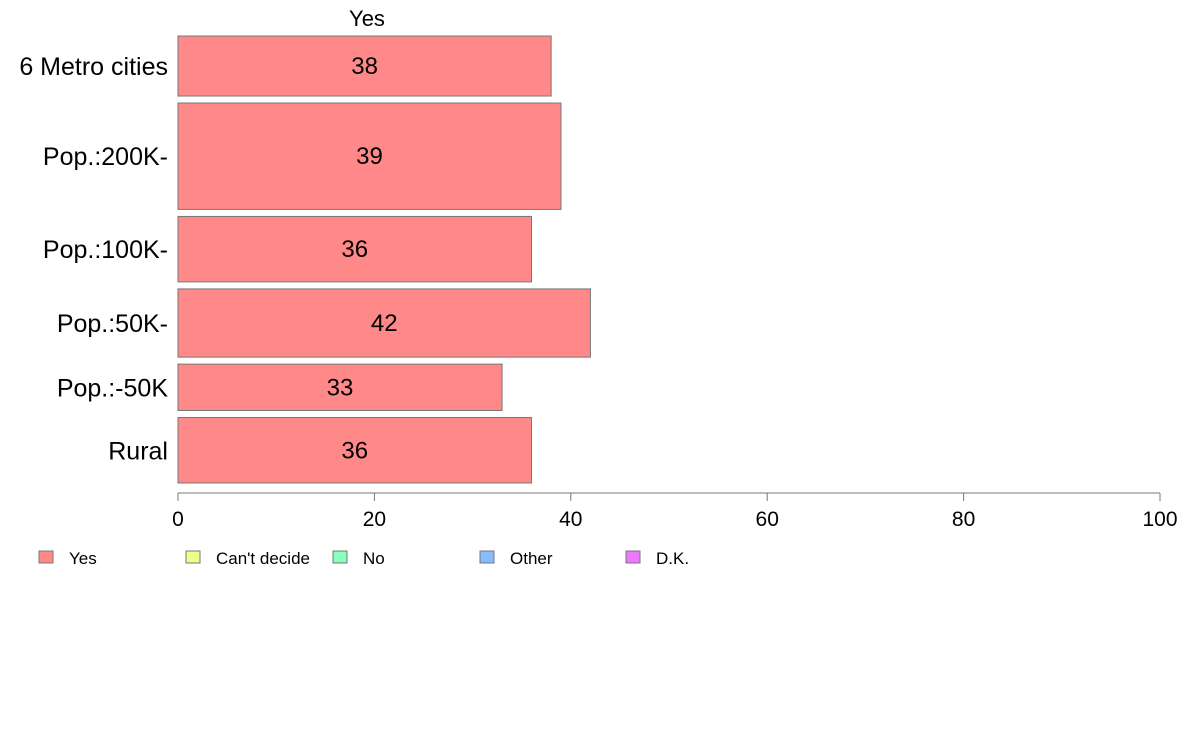 The width and height of the screenshot is (1188, 736). I want to click on category-label: Pop.:100K-, so click(105, 250).